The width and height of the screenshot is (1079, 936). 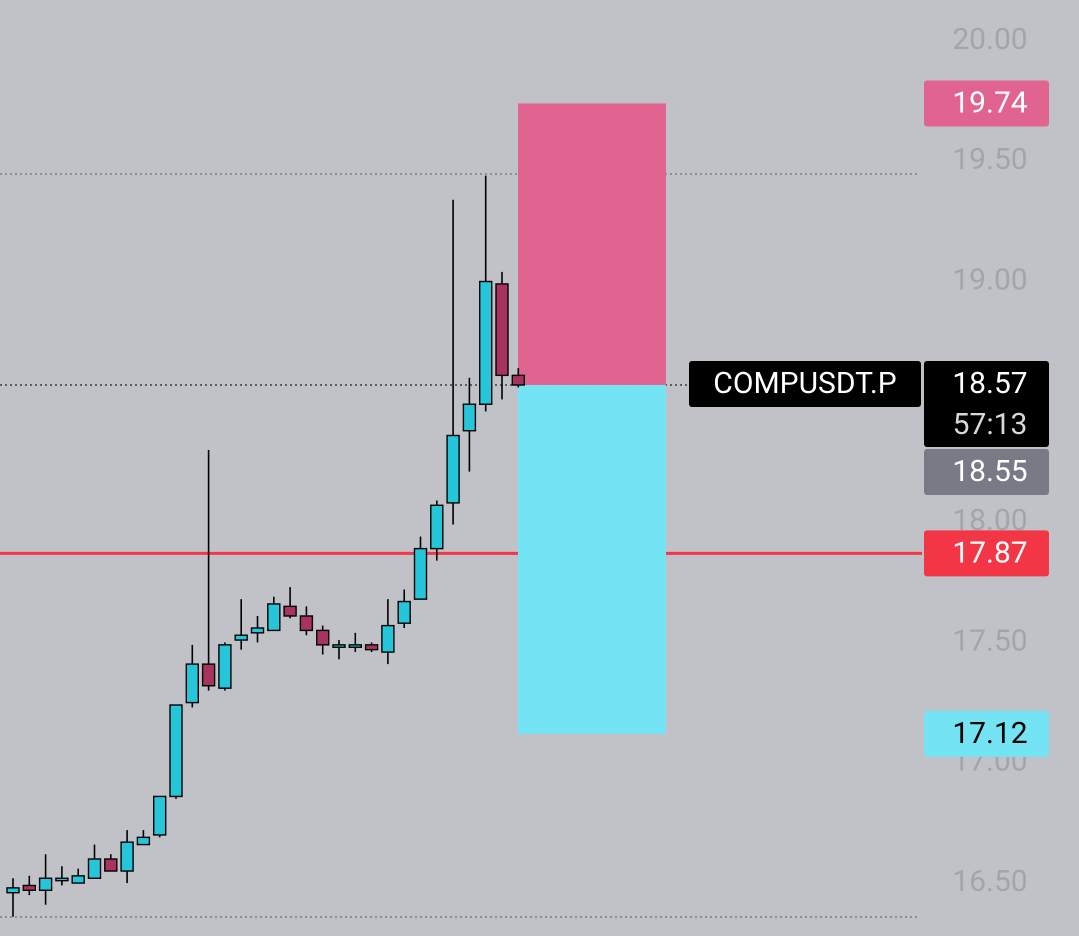 What do you see at coordinates (592, 559) in the screenshot?
I see `target-zone` at bounding box center [592, 559].